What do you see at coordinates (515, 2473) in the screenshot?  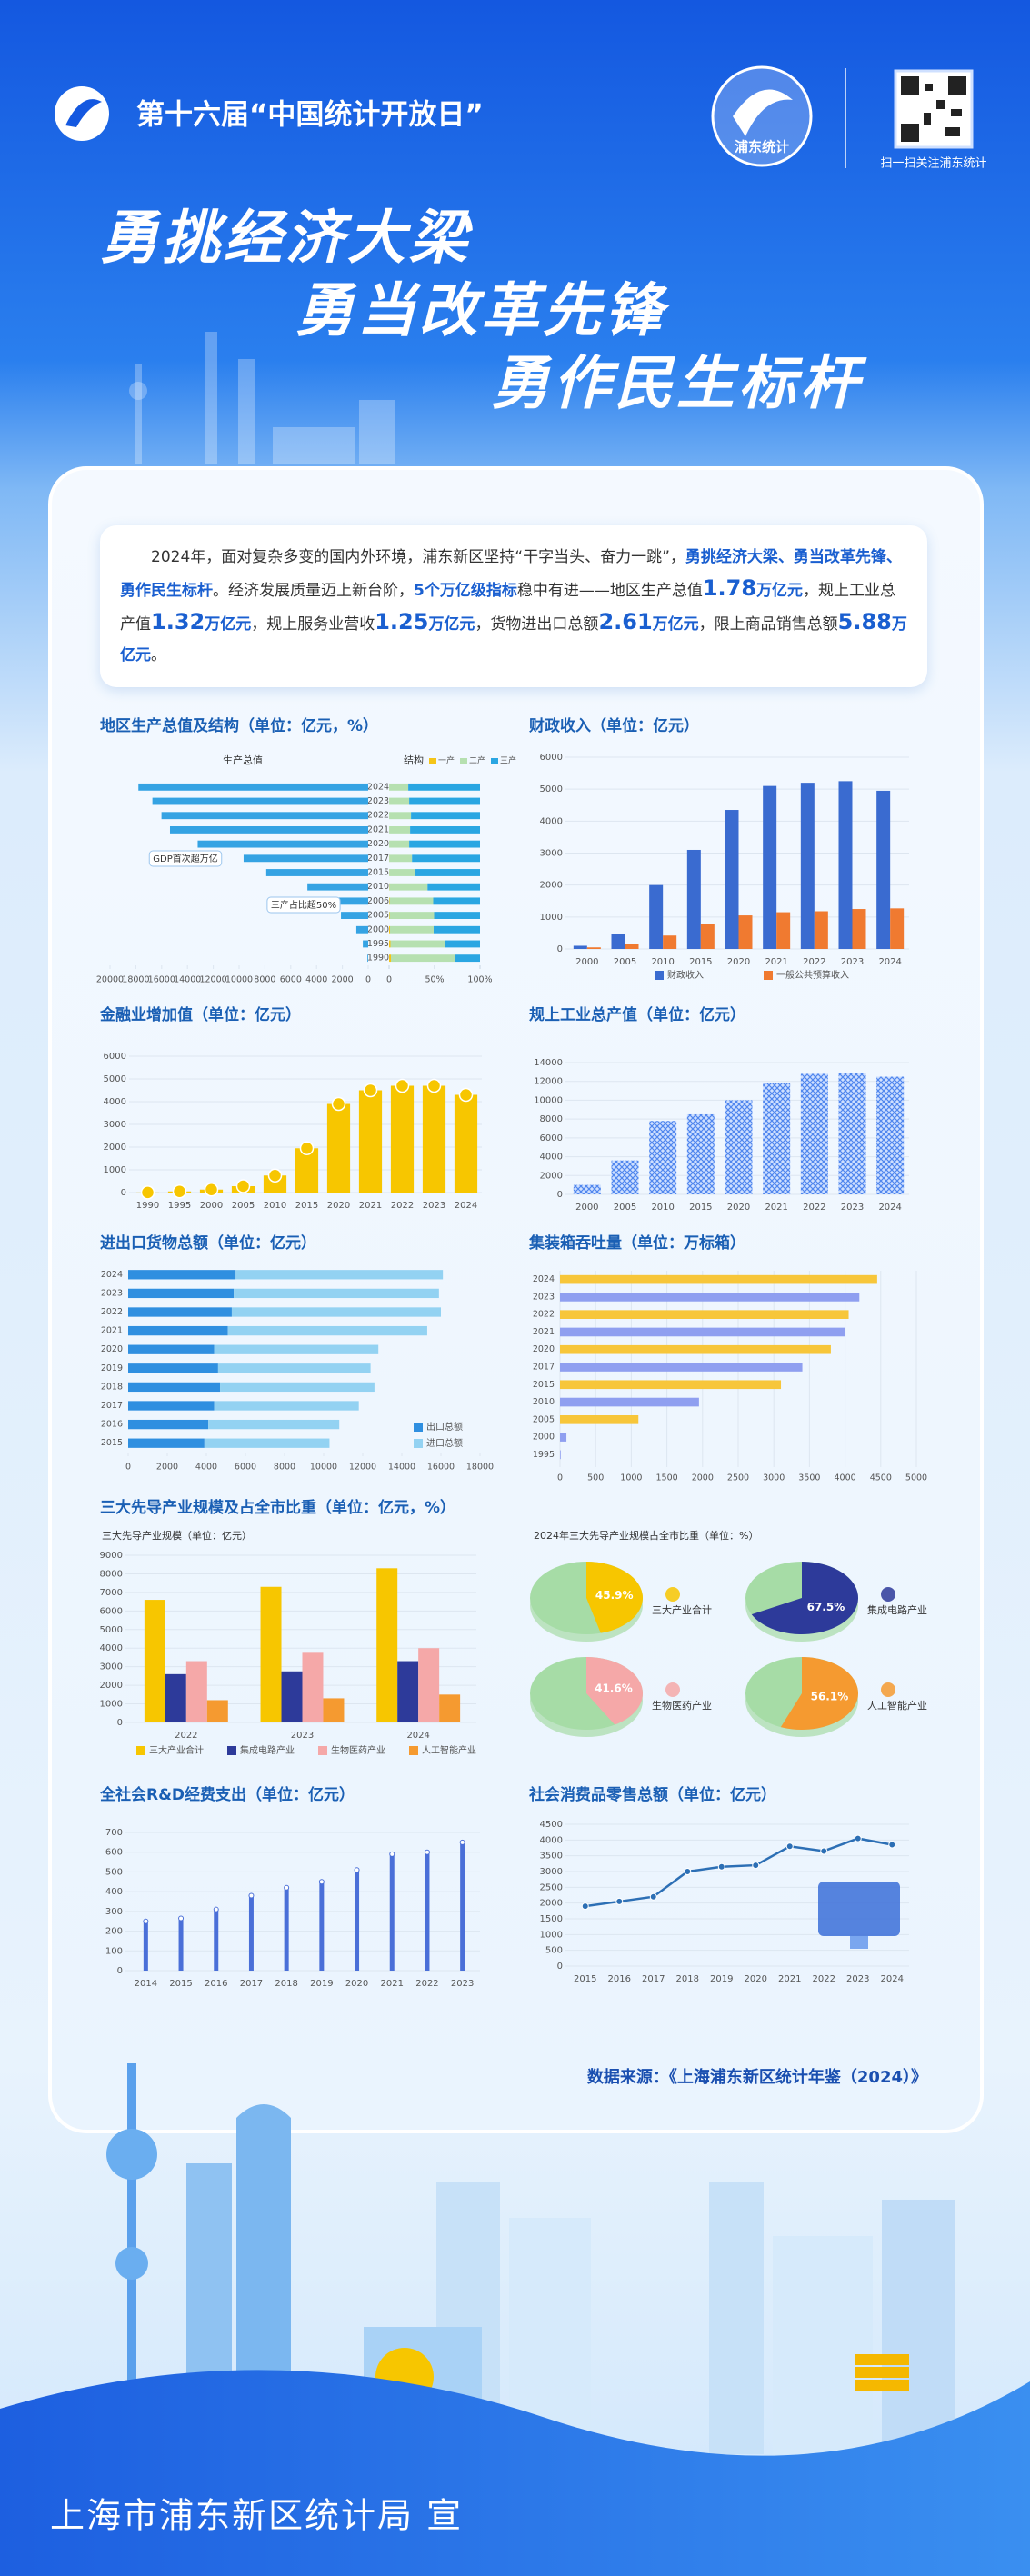 I see `footer-wave` at bounding box center [515, 2473].